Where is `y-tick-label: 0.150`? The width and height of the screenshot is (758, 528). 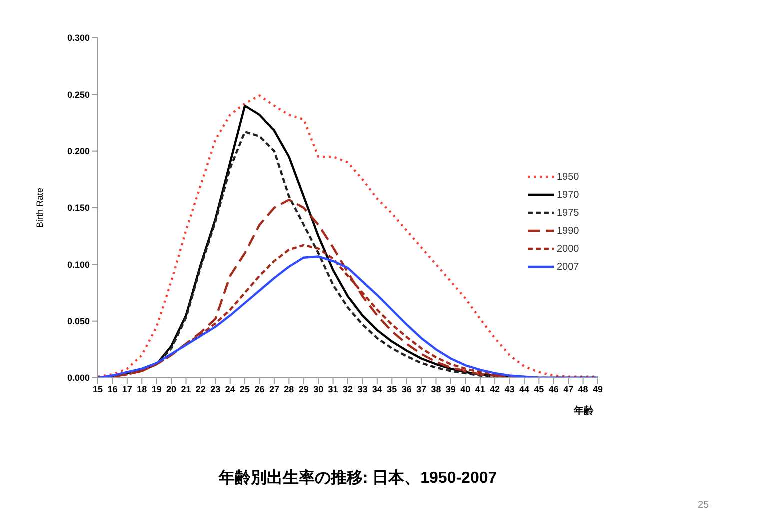
y-tick-label: 0.150 is located at coordinates (78, 208).